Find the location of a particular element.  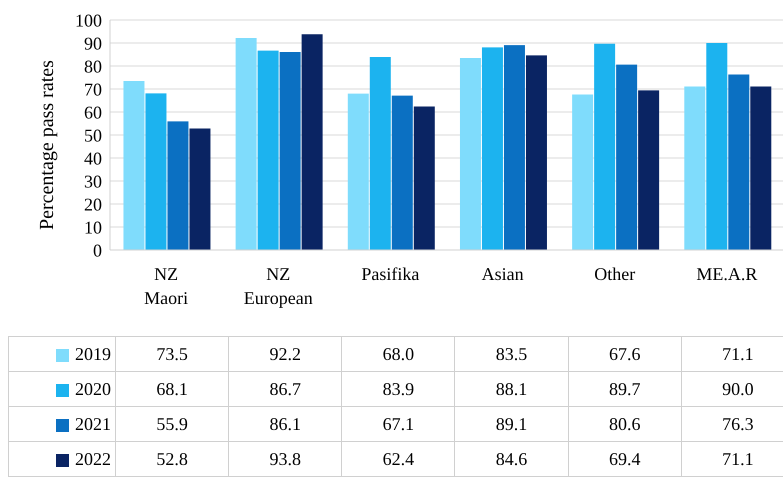

y-tick-label: 100 is located at coordinates (88, 20).